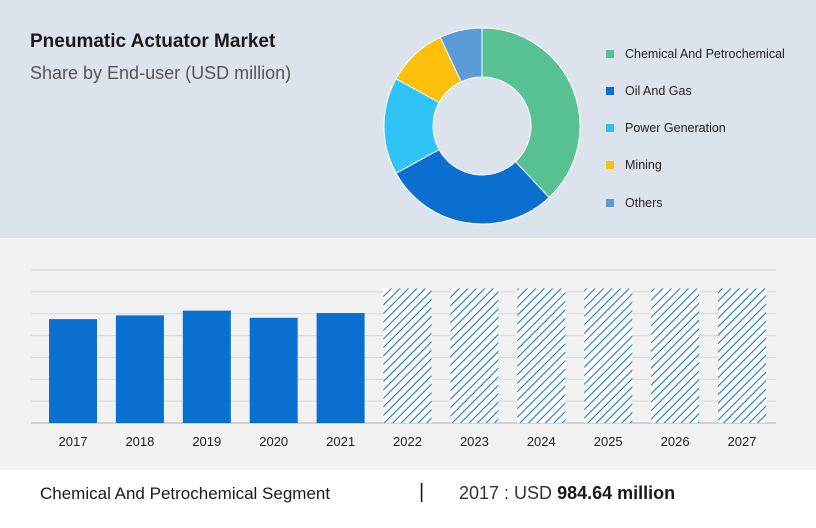 This screenshot has height=528, width=816. Describe the element at coordinates (675, 355) in the screenshot. I see `bar-2026` at that location.